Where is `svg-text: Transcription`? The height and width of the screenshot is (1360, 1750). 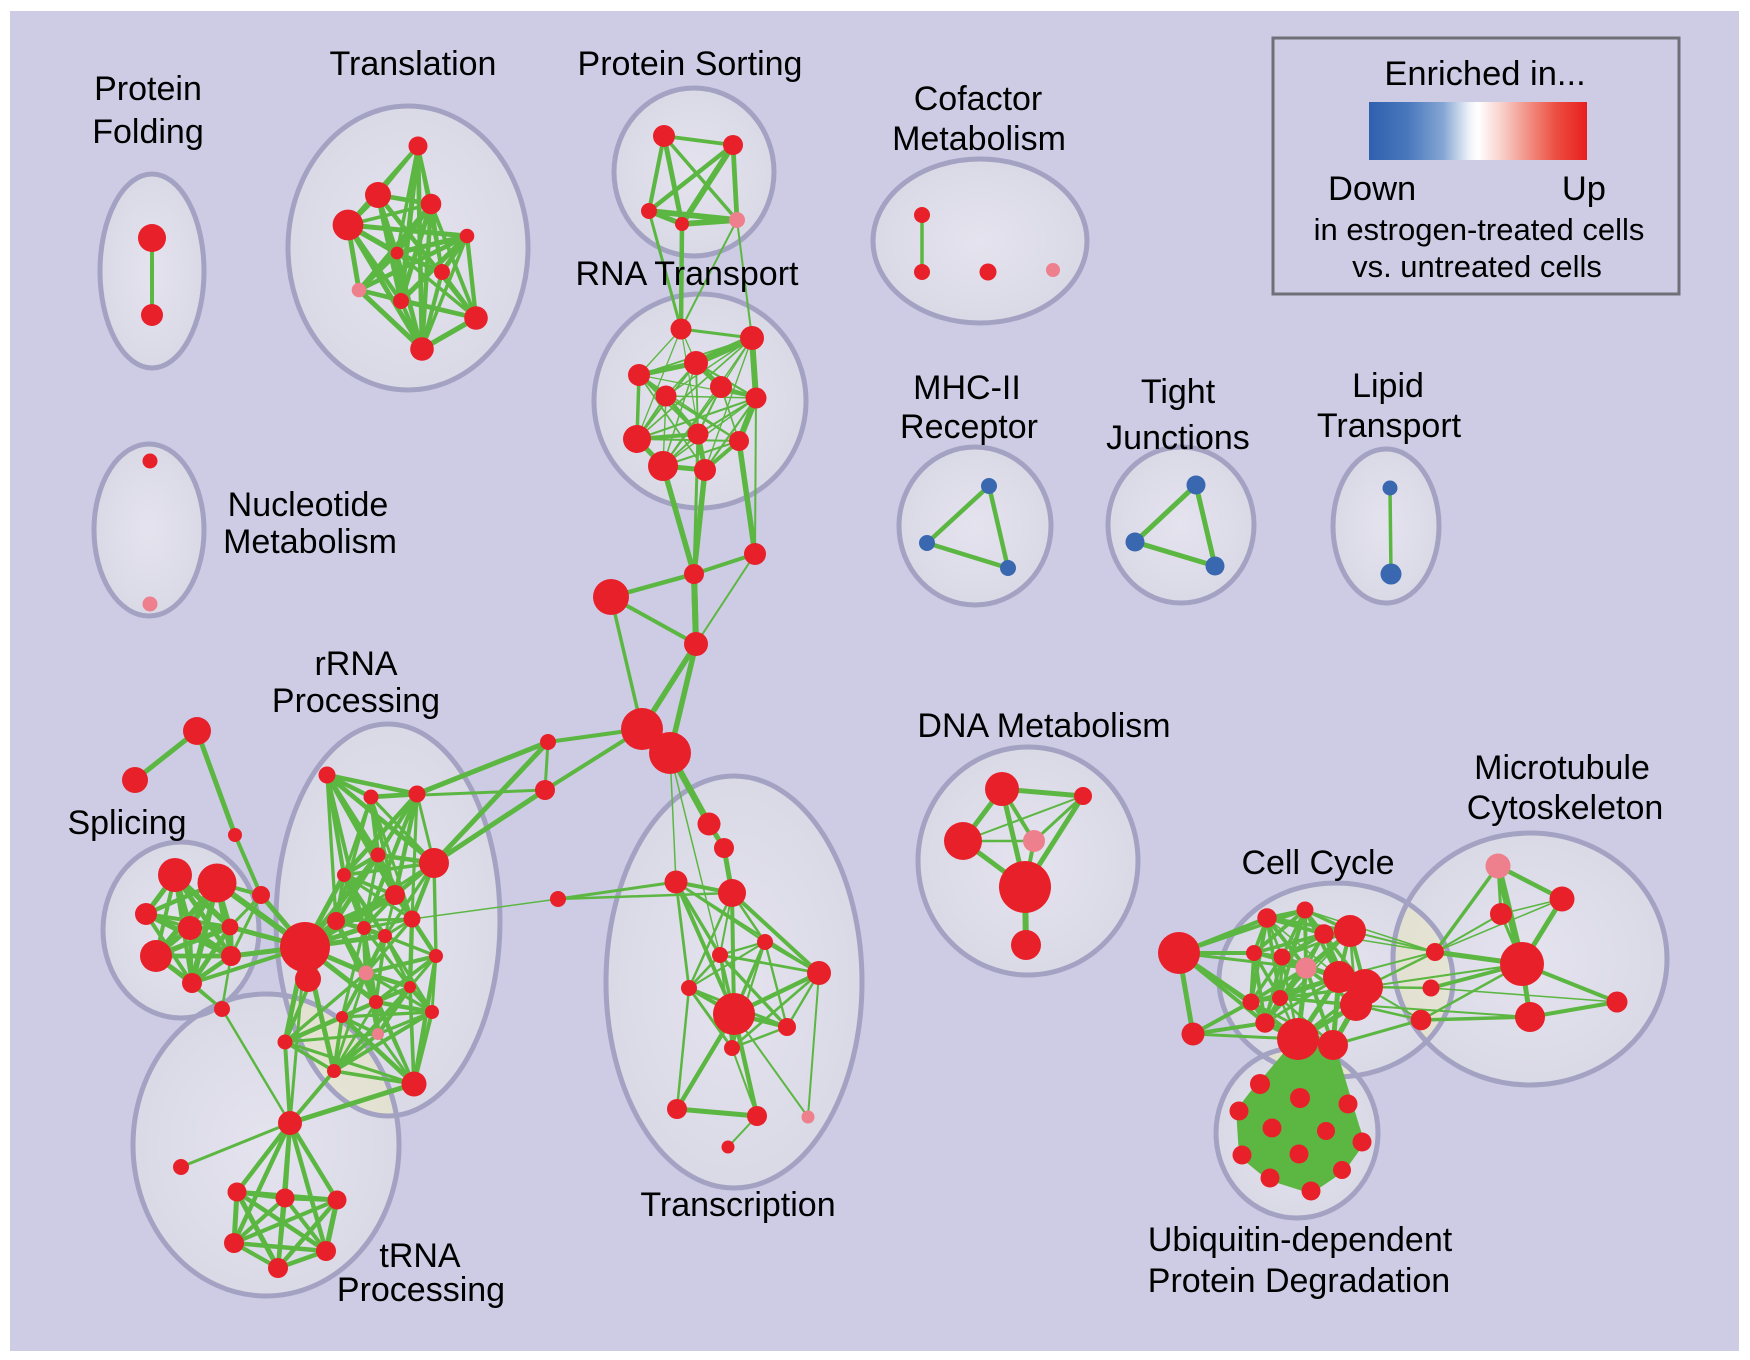
svg-text: Transcription is located at coordinates (737, 1205).